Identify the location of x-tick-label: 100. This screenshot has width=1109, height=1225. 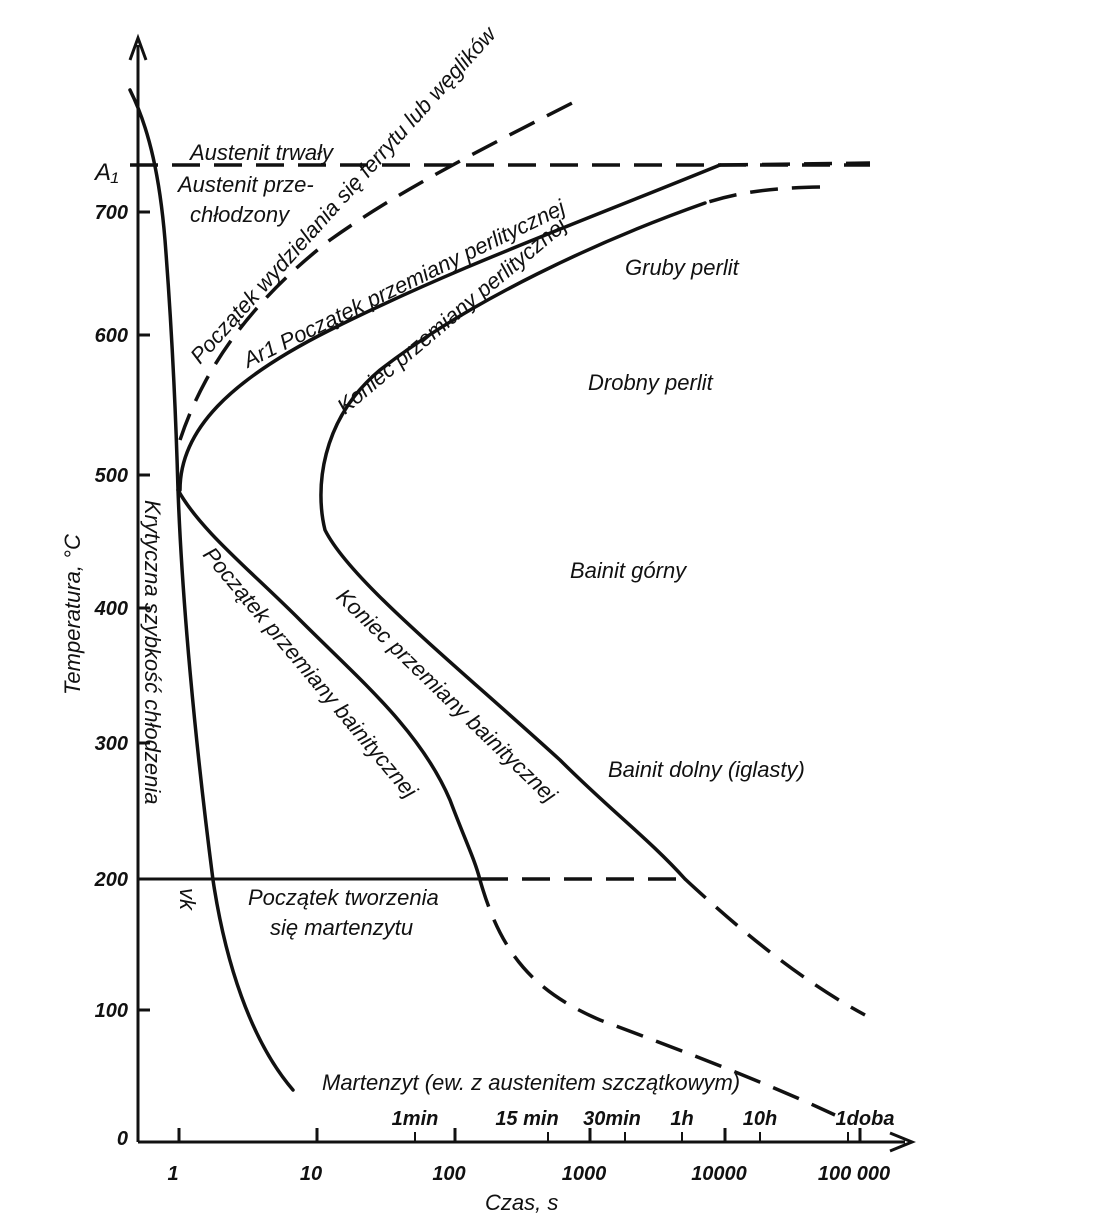
(448, 1174).